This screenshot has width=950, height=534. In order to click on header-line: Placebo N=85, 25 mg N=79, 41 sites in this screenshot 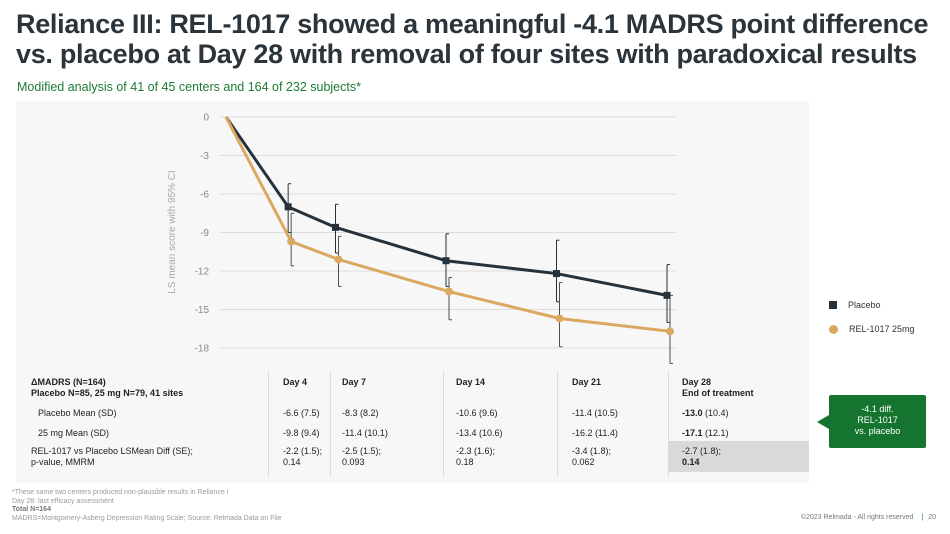, I will do `click(107, 393)`.